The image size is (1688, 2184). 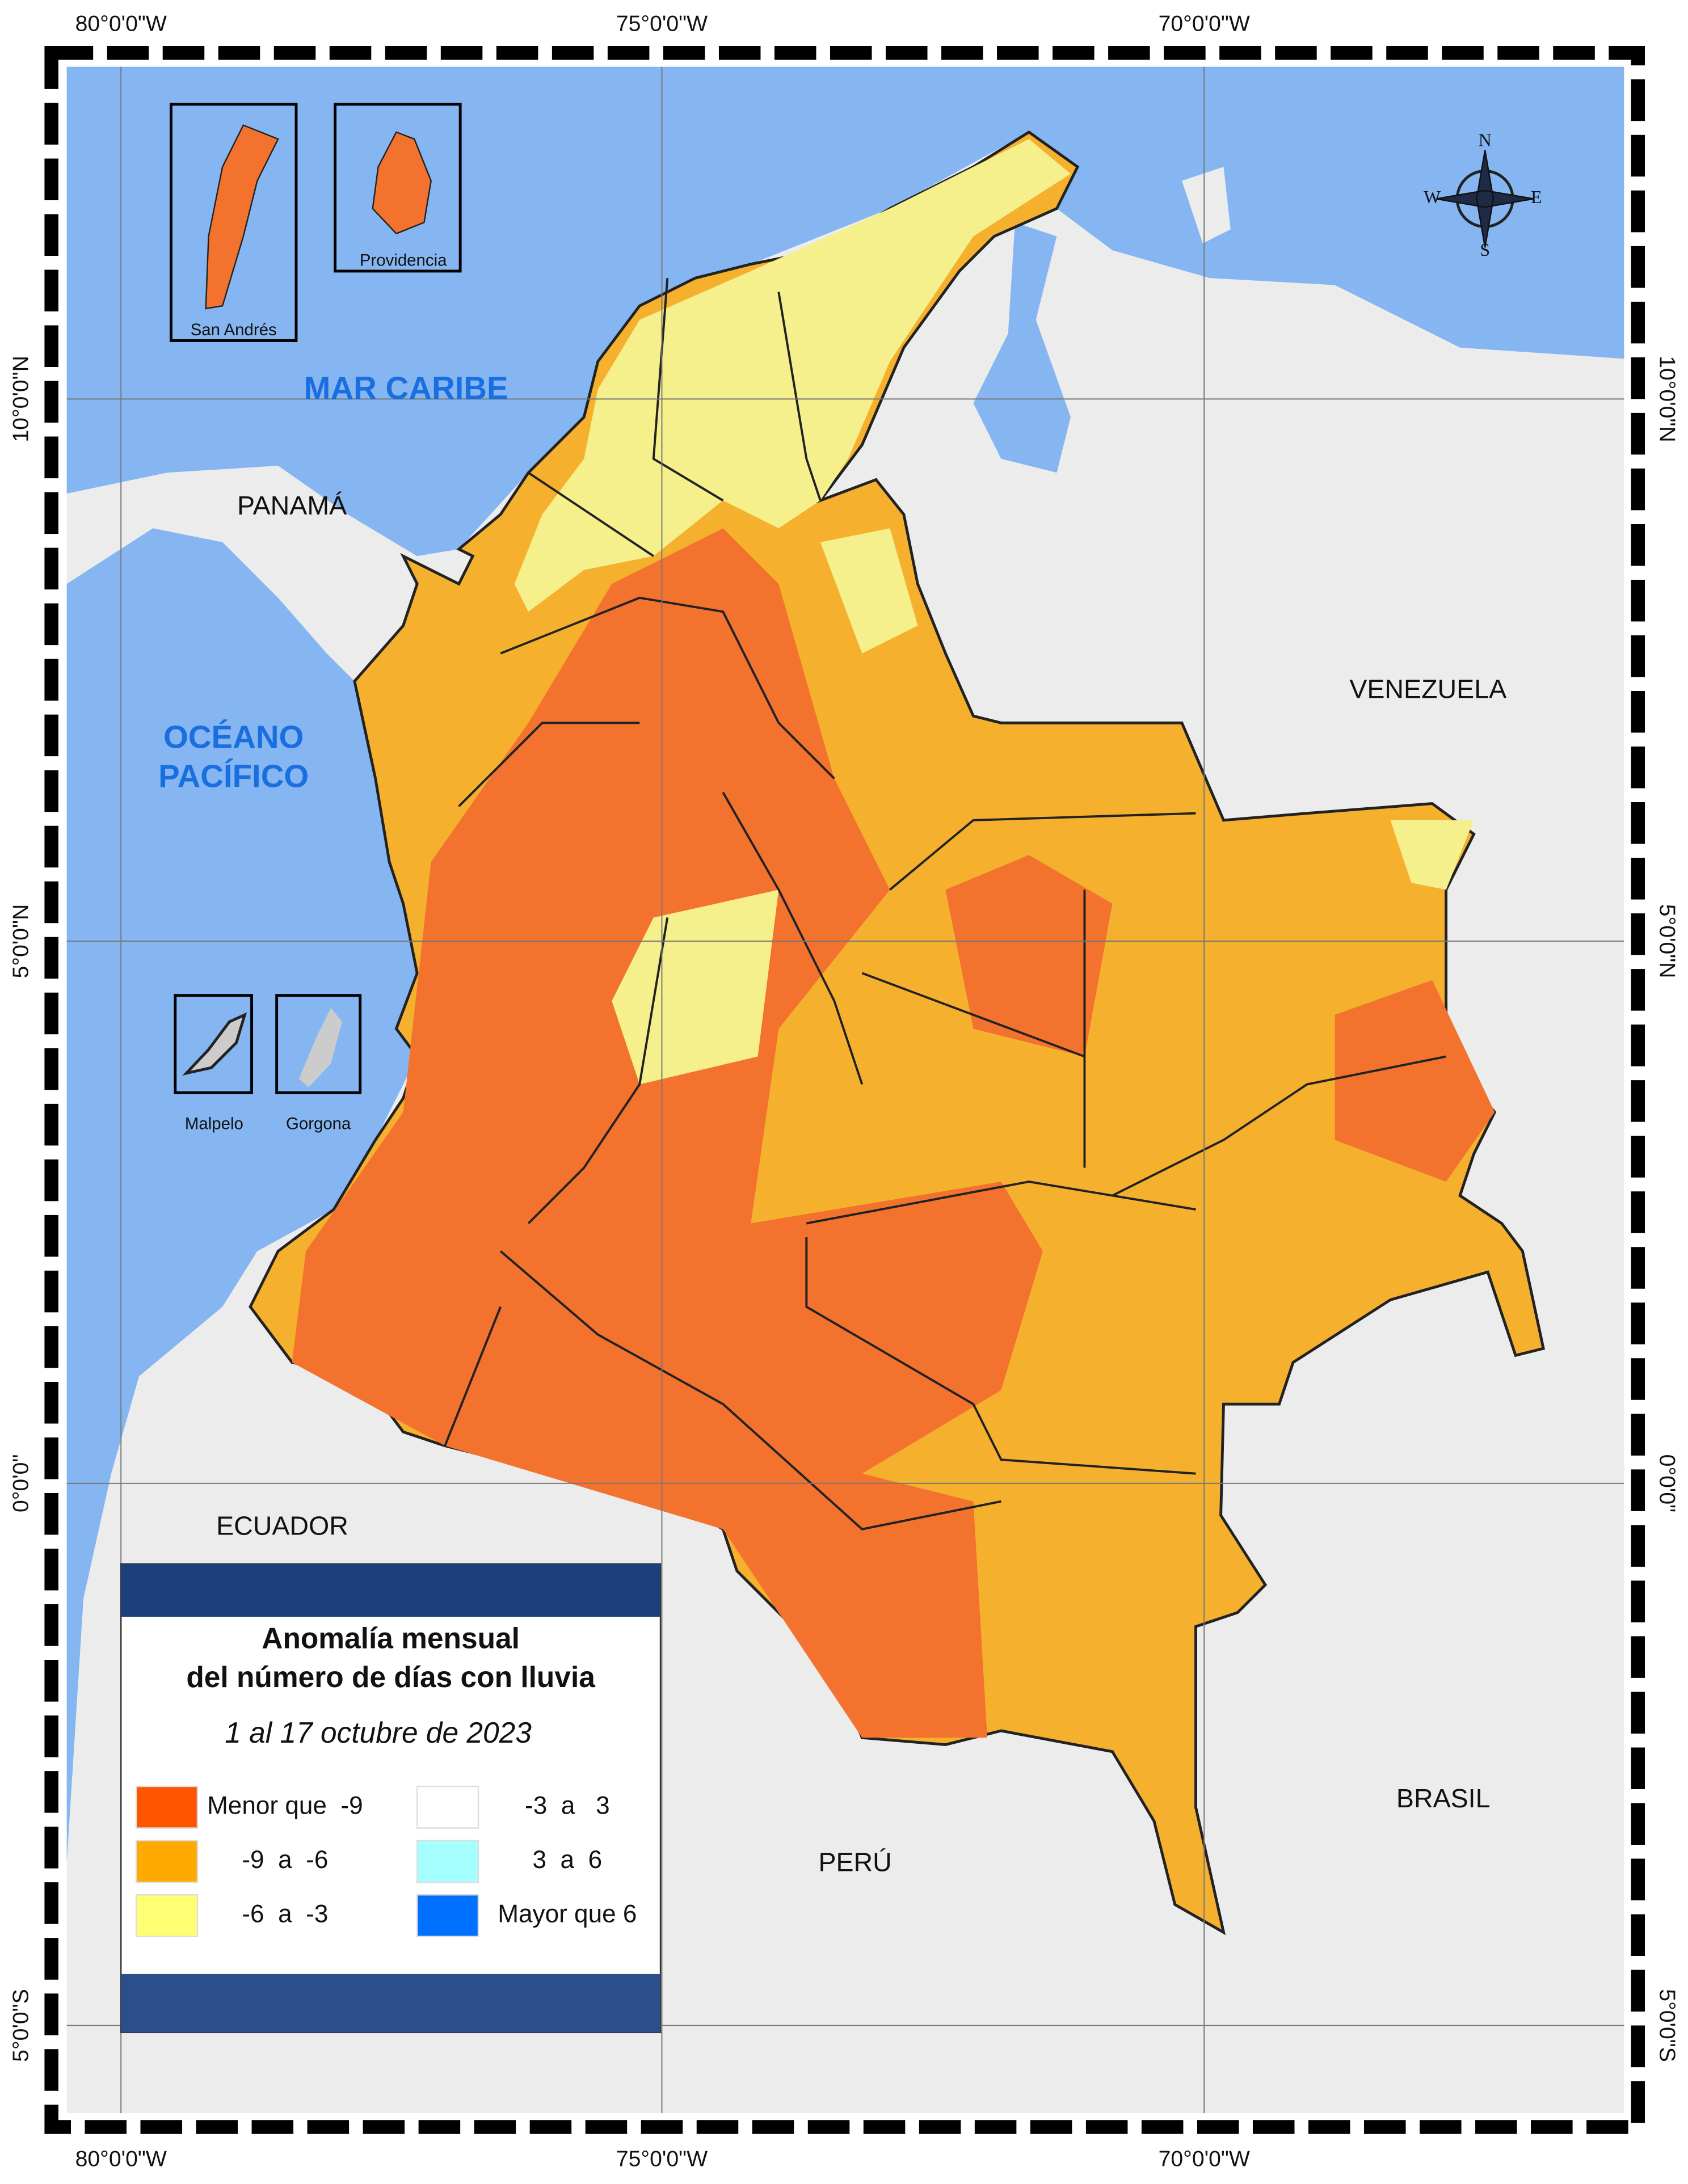 I want to click on country-label: BRASIL, so click(x=1443, y=1798).